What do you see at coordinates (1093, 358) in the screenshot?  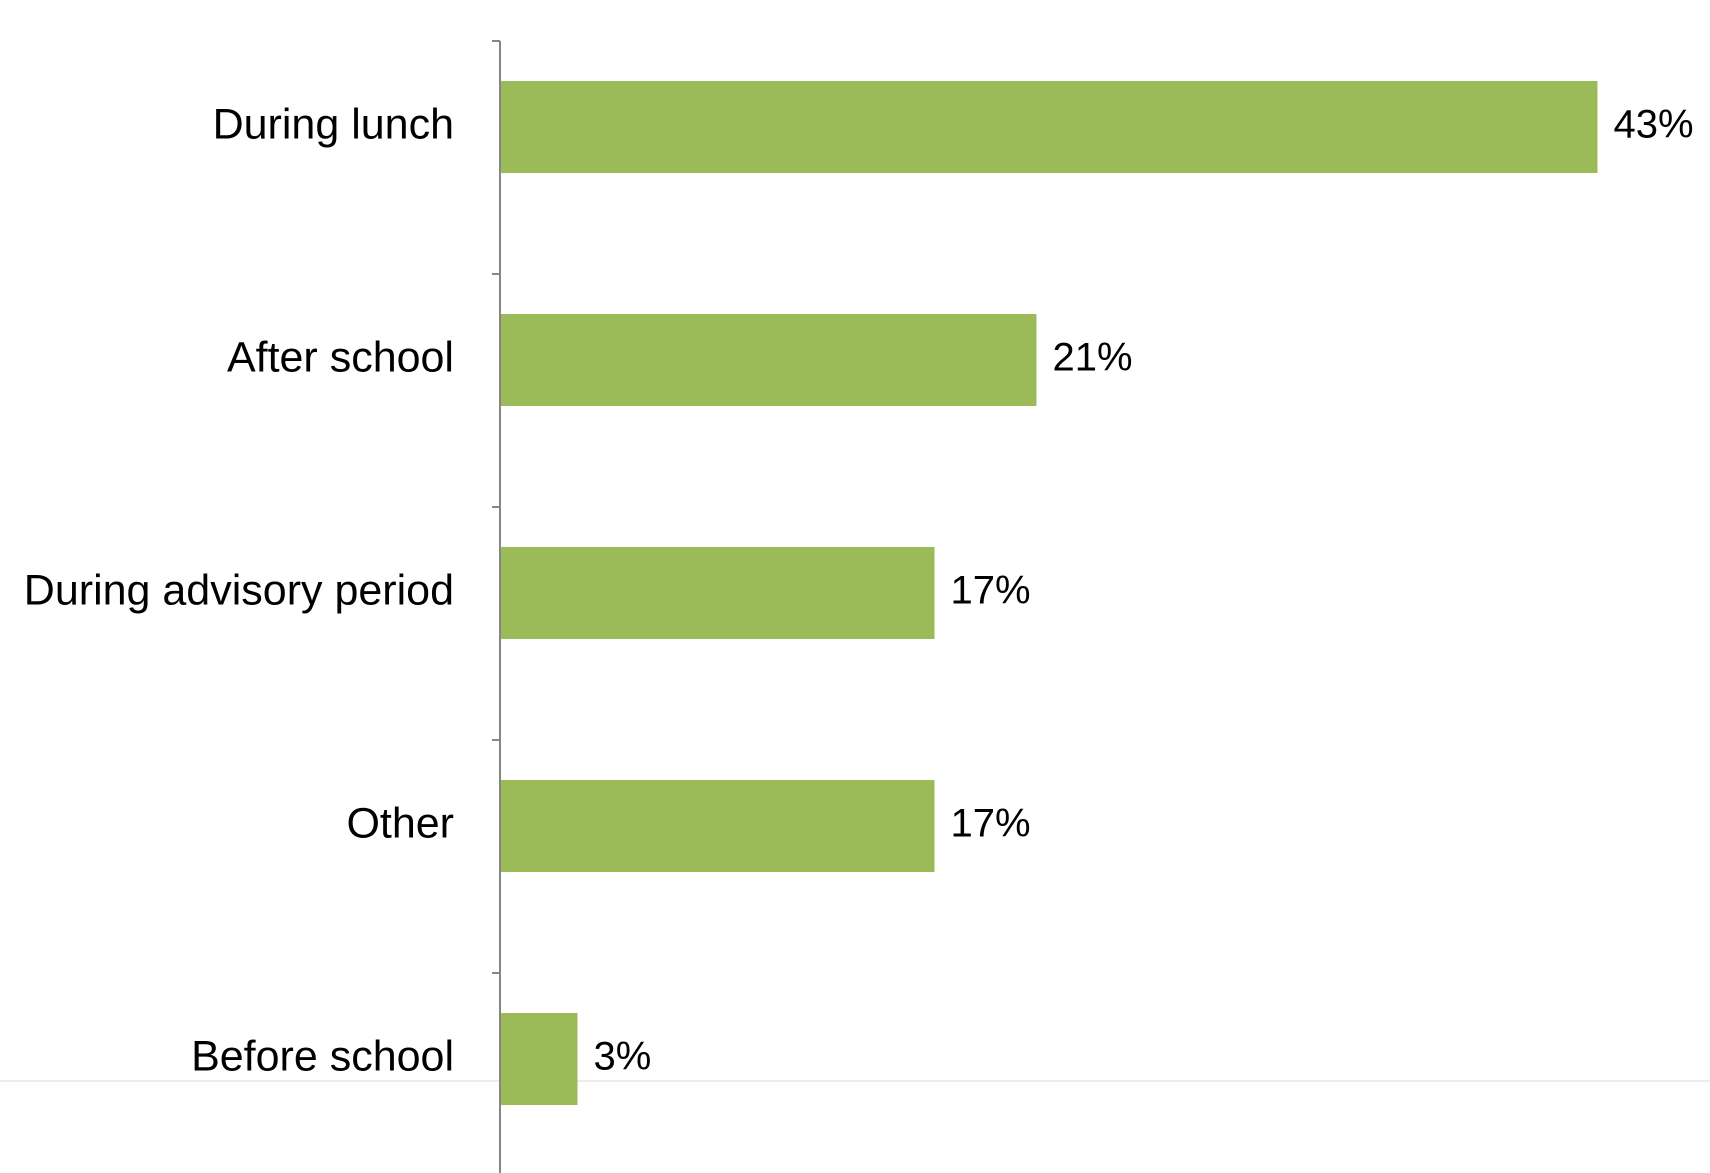 I see `data-label: 21%` at bounding box center [1093, 358].